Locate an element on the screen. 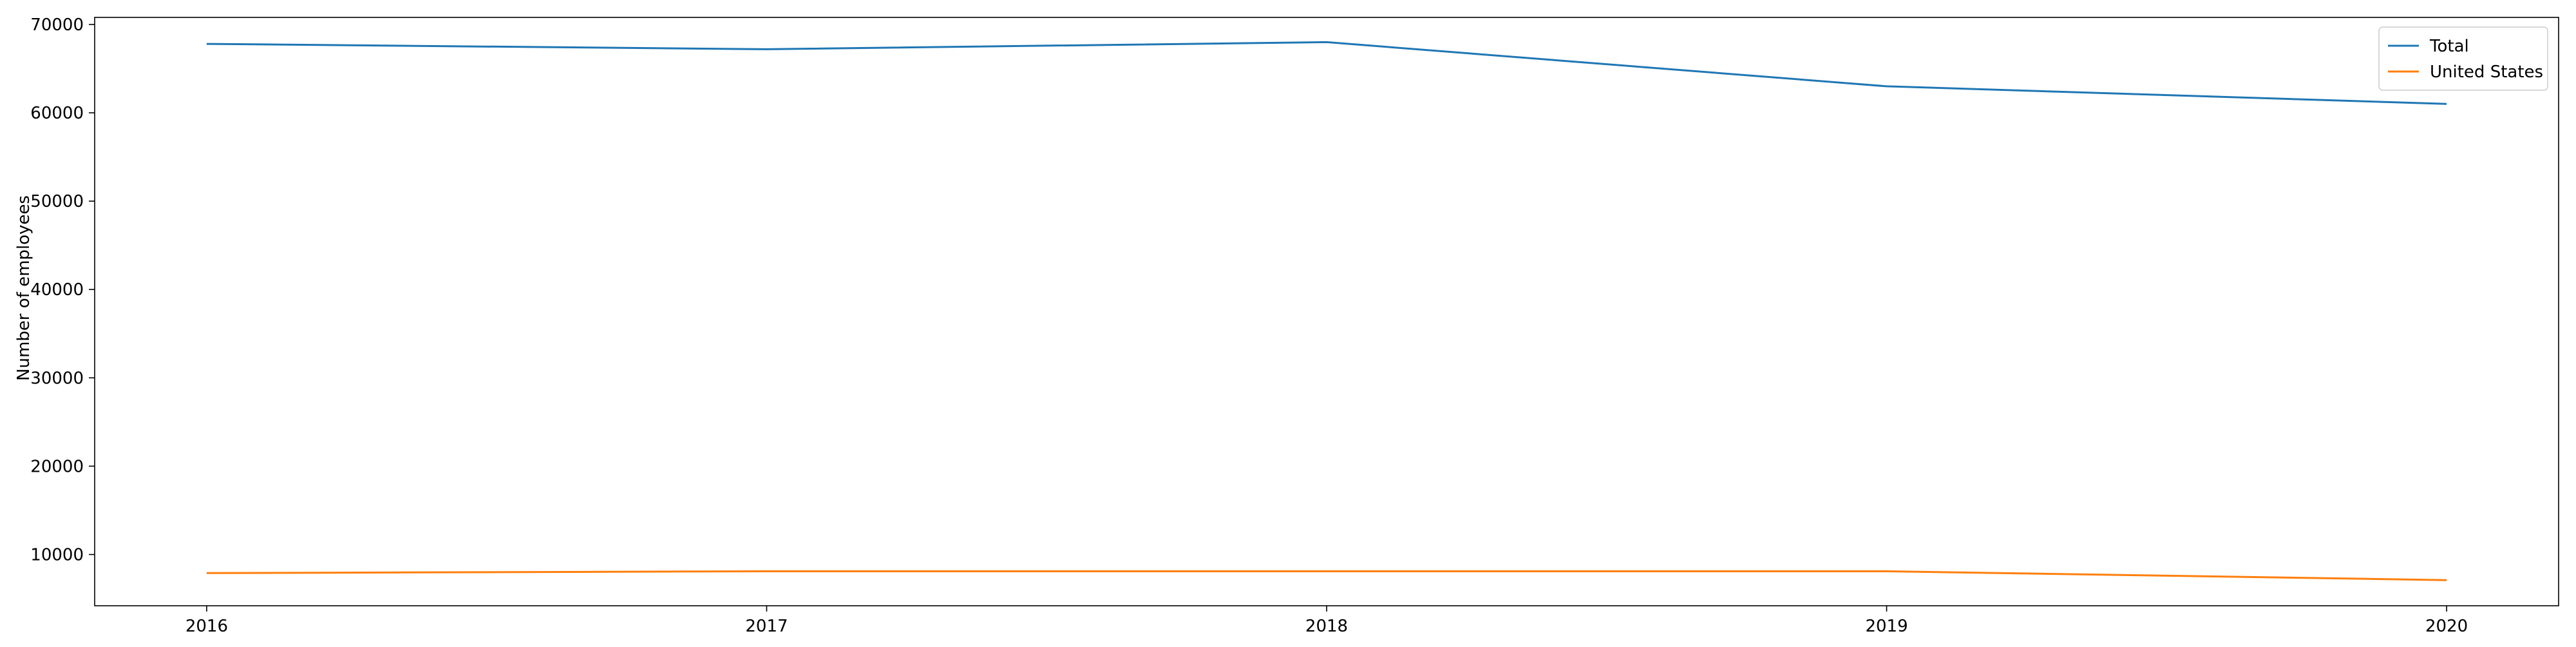 Image resolution: width=2576 pixels, height=647 pixels. y-axis-label: Number of employees is located at coordinates (24, 288).